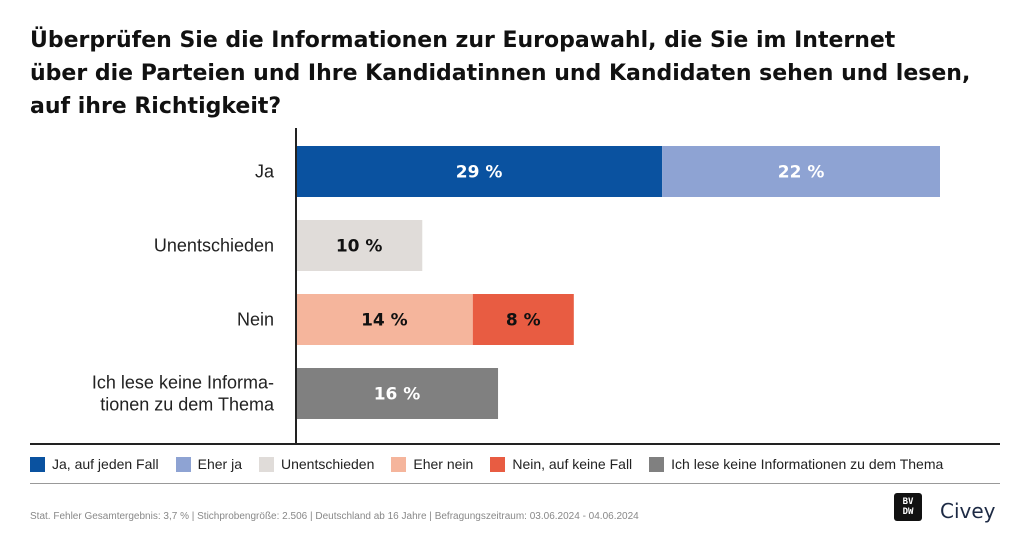  I want to click on legend-item: Eher ja, so click(208, 464).